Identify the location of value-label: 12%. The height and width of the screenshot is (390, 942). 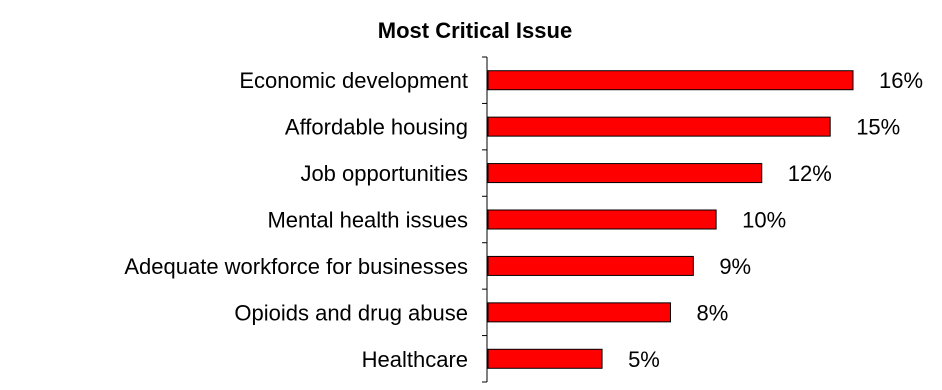
(810, 173).